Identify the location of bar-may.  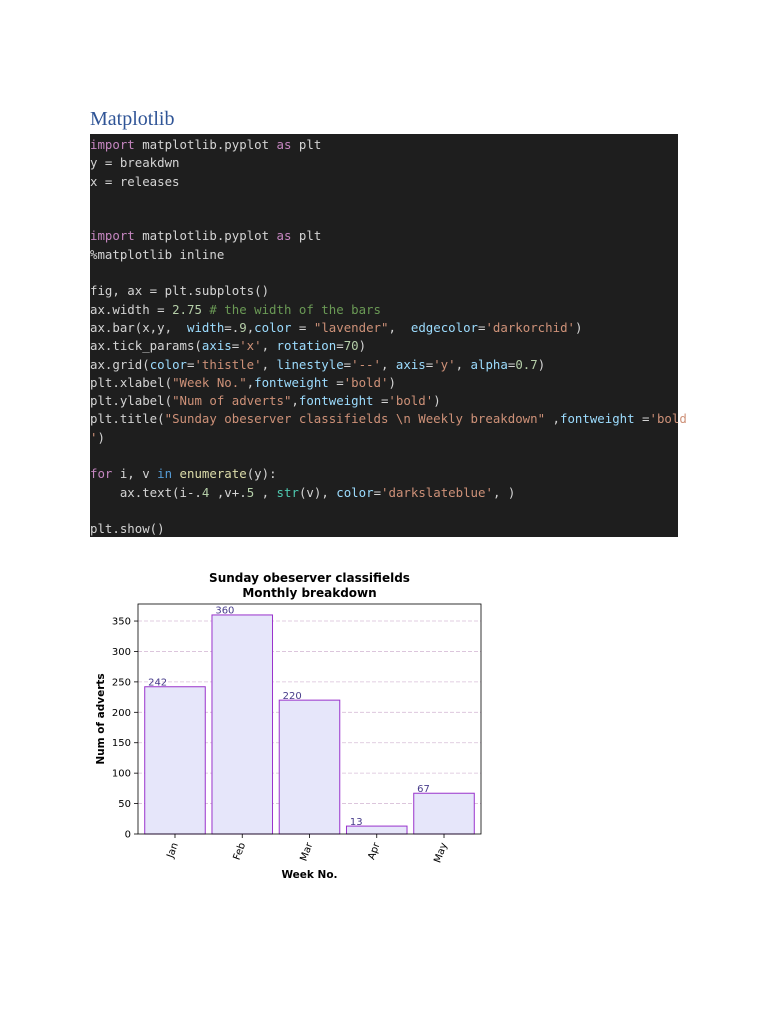
(444, 813).